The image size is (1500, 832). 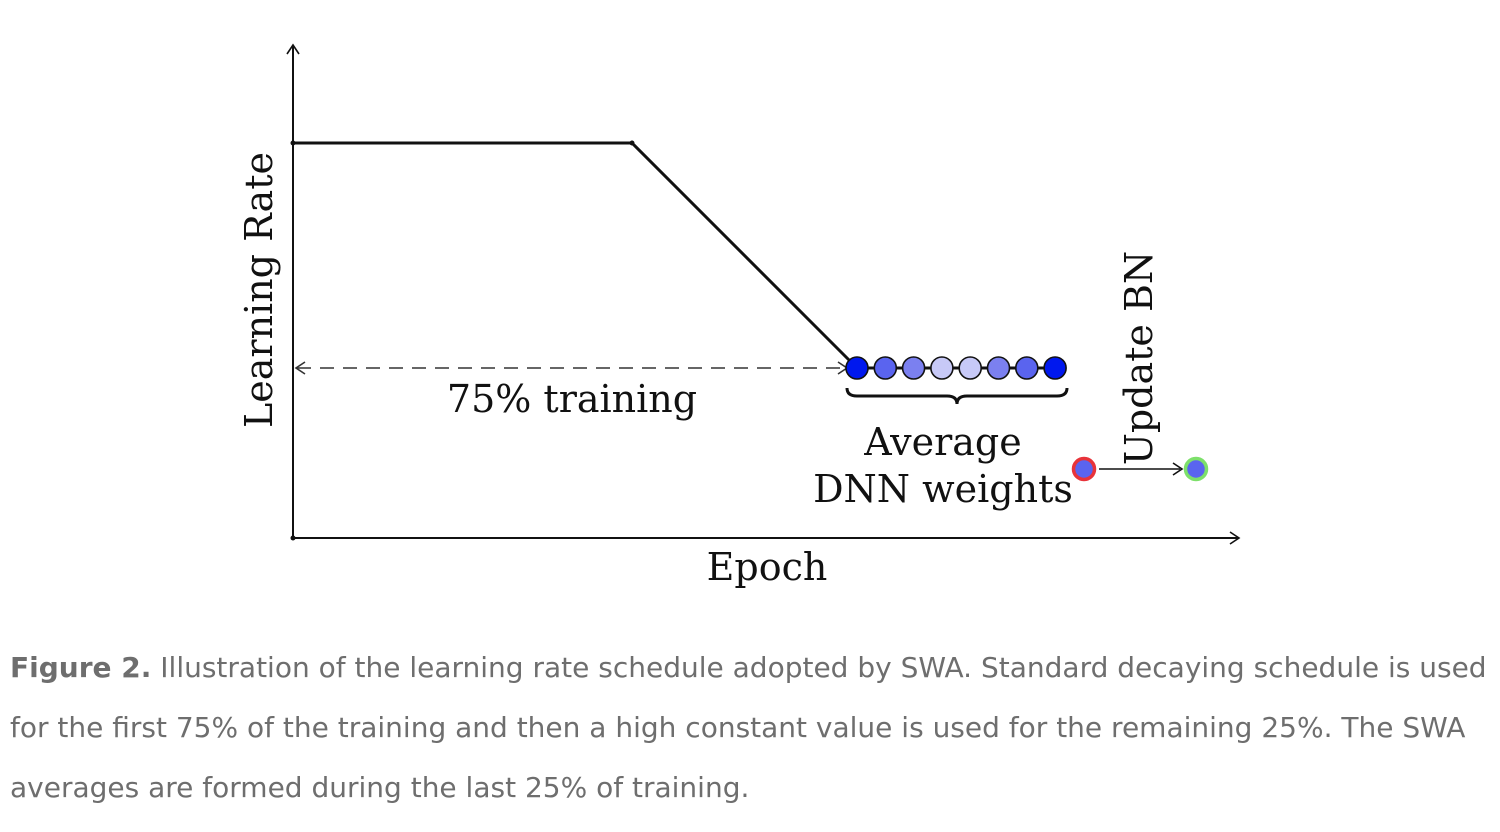 What do you see at coordinates (1178, 469) in the screenshot?
I see `update-bn-arrowhead` at bounding box center [1178, 469].